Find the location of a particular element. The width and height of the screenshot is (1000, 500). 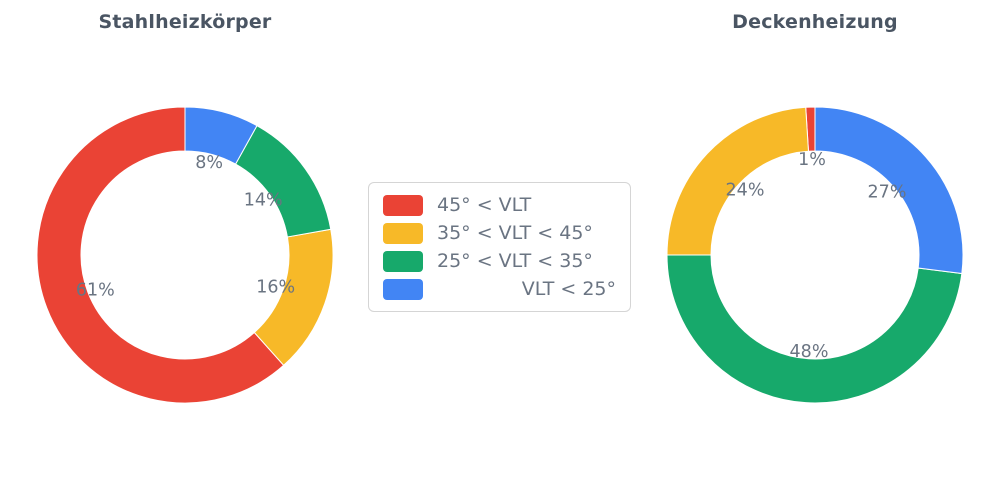

legend-label-25-to-35: 25° < VLT < 35° is located at coordinates (515, 261).